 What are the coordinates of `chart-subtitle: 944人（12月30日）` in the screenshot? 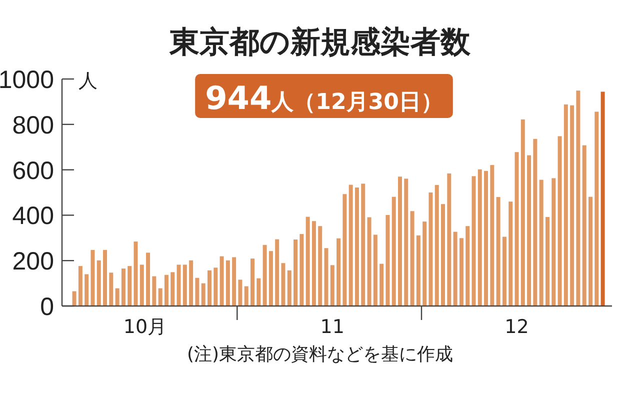 It's located at (324, 98).